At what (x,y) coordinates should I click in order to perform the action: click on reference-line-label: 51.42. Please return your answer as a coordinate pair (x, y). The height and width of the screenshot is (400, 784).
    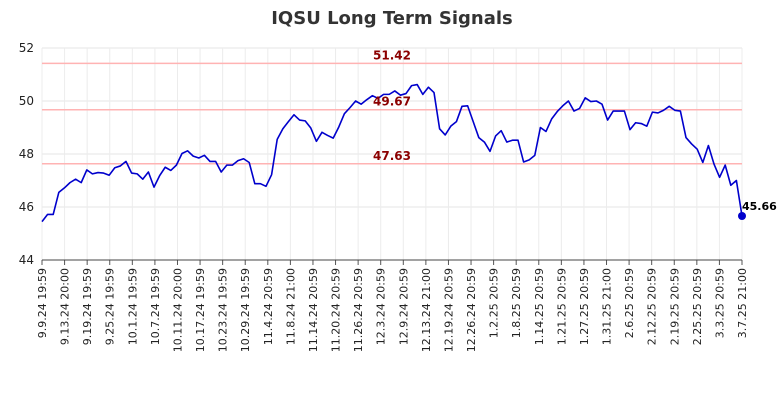
    Looking at the image, I should click on (392, 55).